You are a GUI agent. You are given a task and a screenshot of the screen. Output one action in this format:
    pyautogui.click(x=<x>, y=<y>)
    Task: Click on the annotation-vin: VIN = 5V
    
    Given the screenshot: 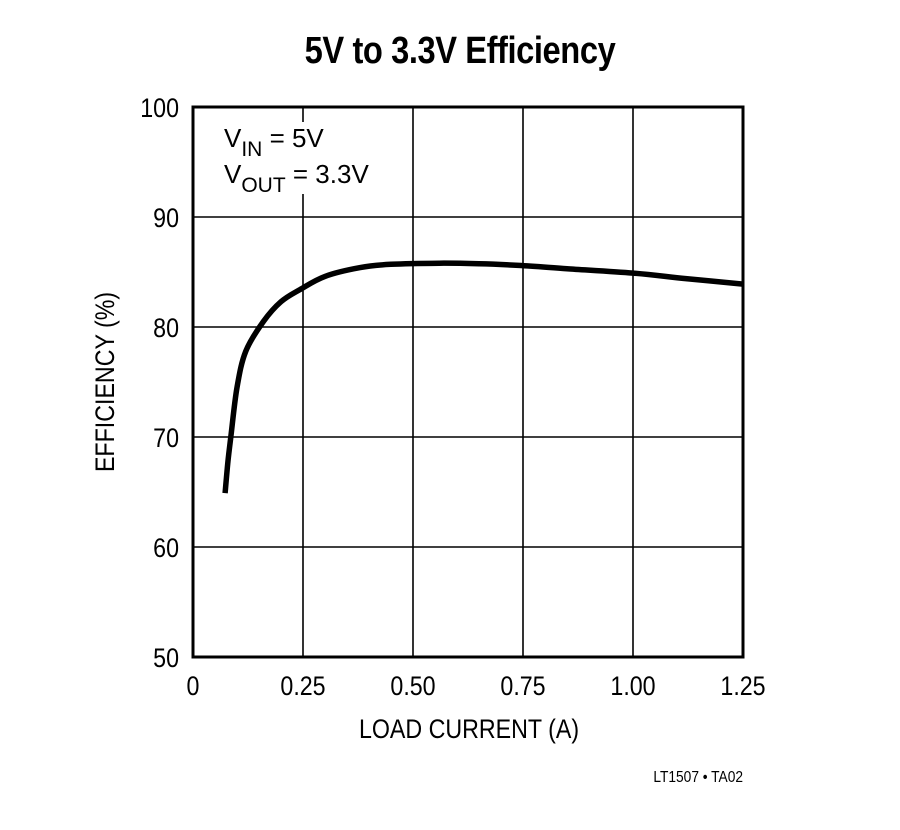 What is the action you would take?
    pyautogui.click(x=274, y=142)
    